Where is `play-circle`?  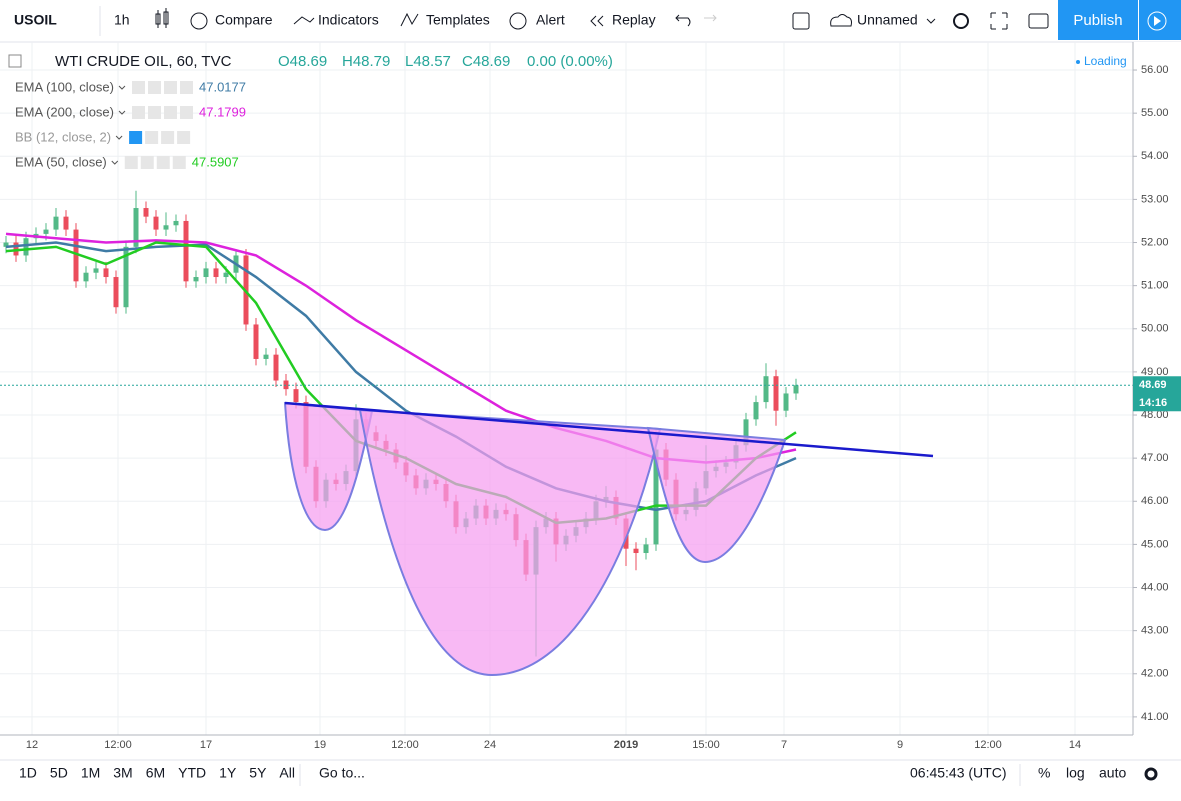
play-circle is located at coordinates (1157, 21).